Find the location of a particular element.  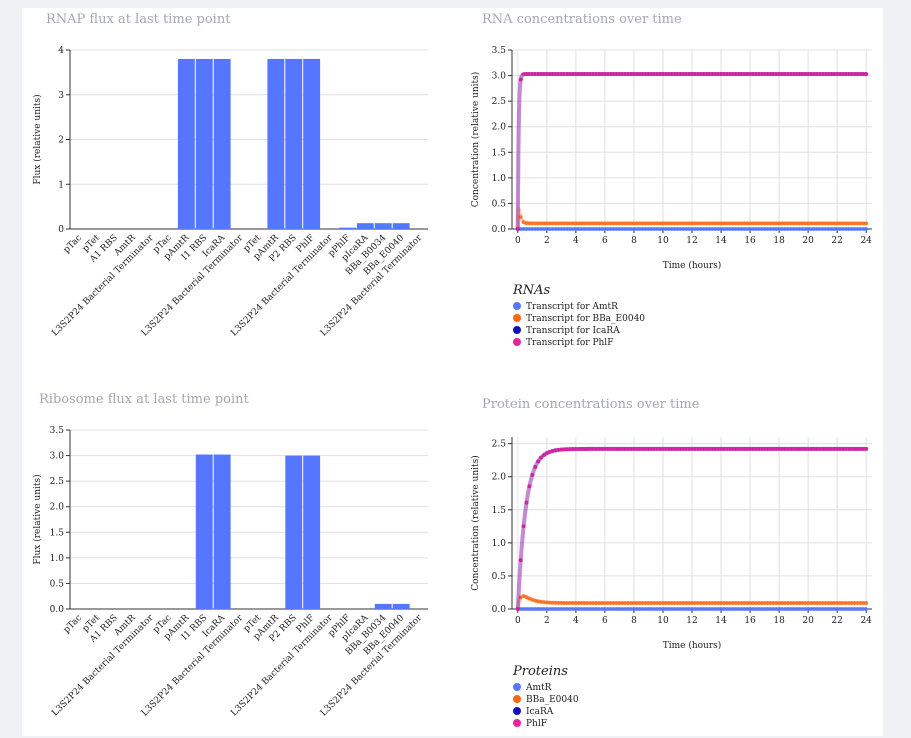

prot-x-tick-label: 24 is located at coordinates (866, 621).